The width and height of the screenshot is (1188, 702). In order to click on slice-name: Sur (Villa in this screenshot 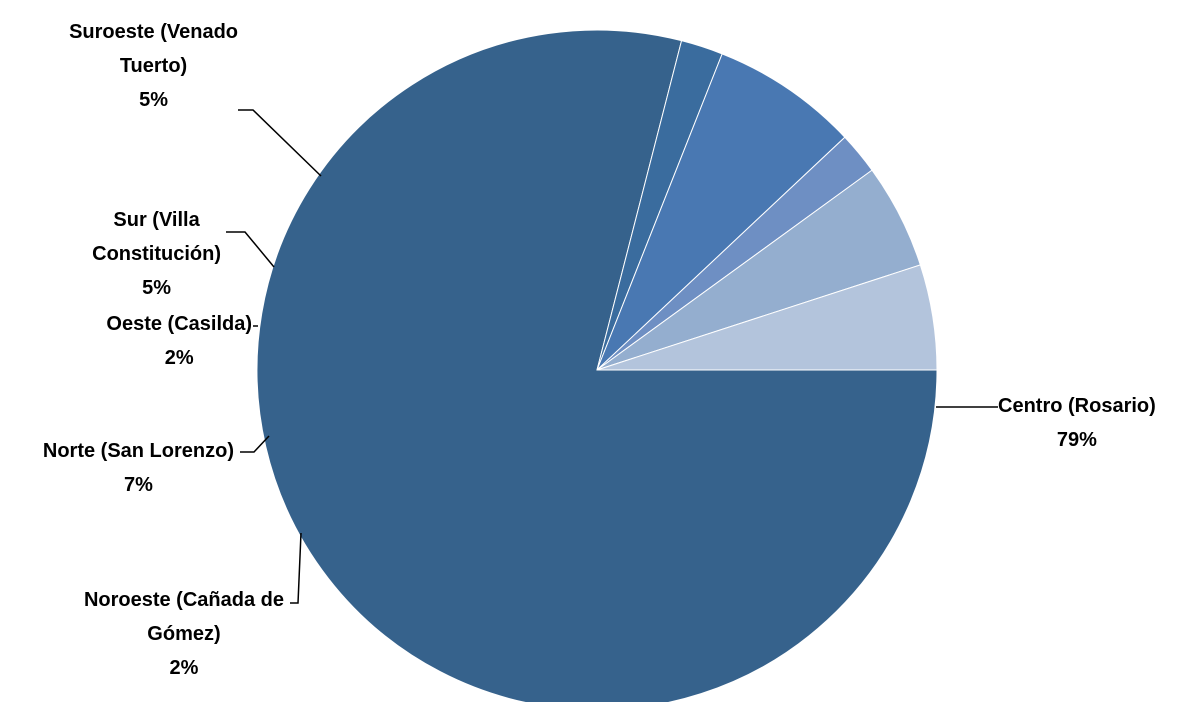, I will do `click(156, 220)`.